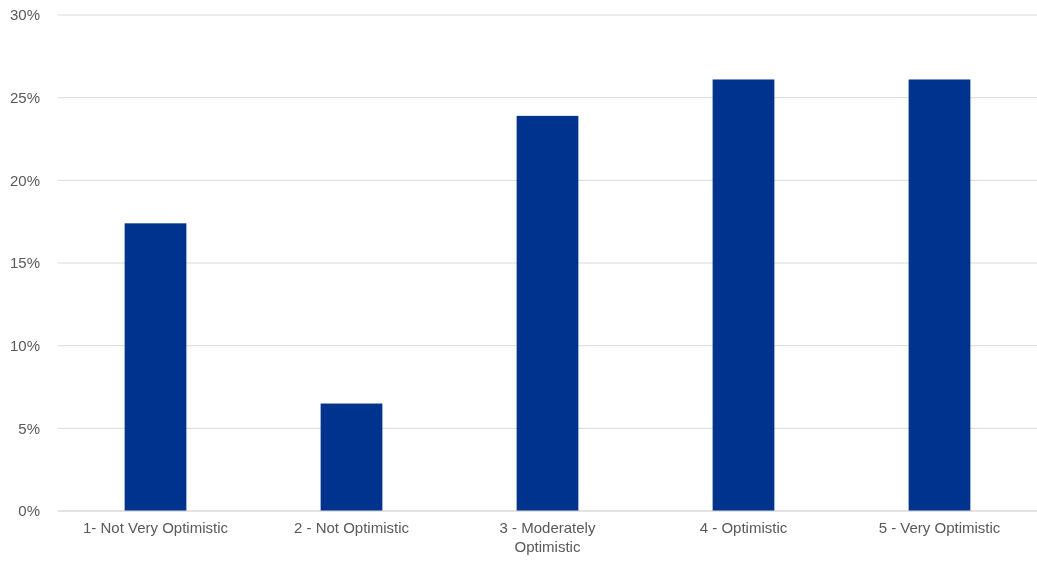 The width and height of the screenshot is (1037, 569). What do you see at coordinates (547, 537) in the screenshot?
I see `x-tick-label: 3 - Moderately Optimistic` at bounding box center [547, 537].